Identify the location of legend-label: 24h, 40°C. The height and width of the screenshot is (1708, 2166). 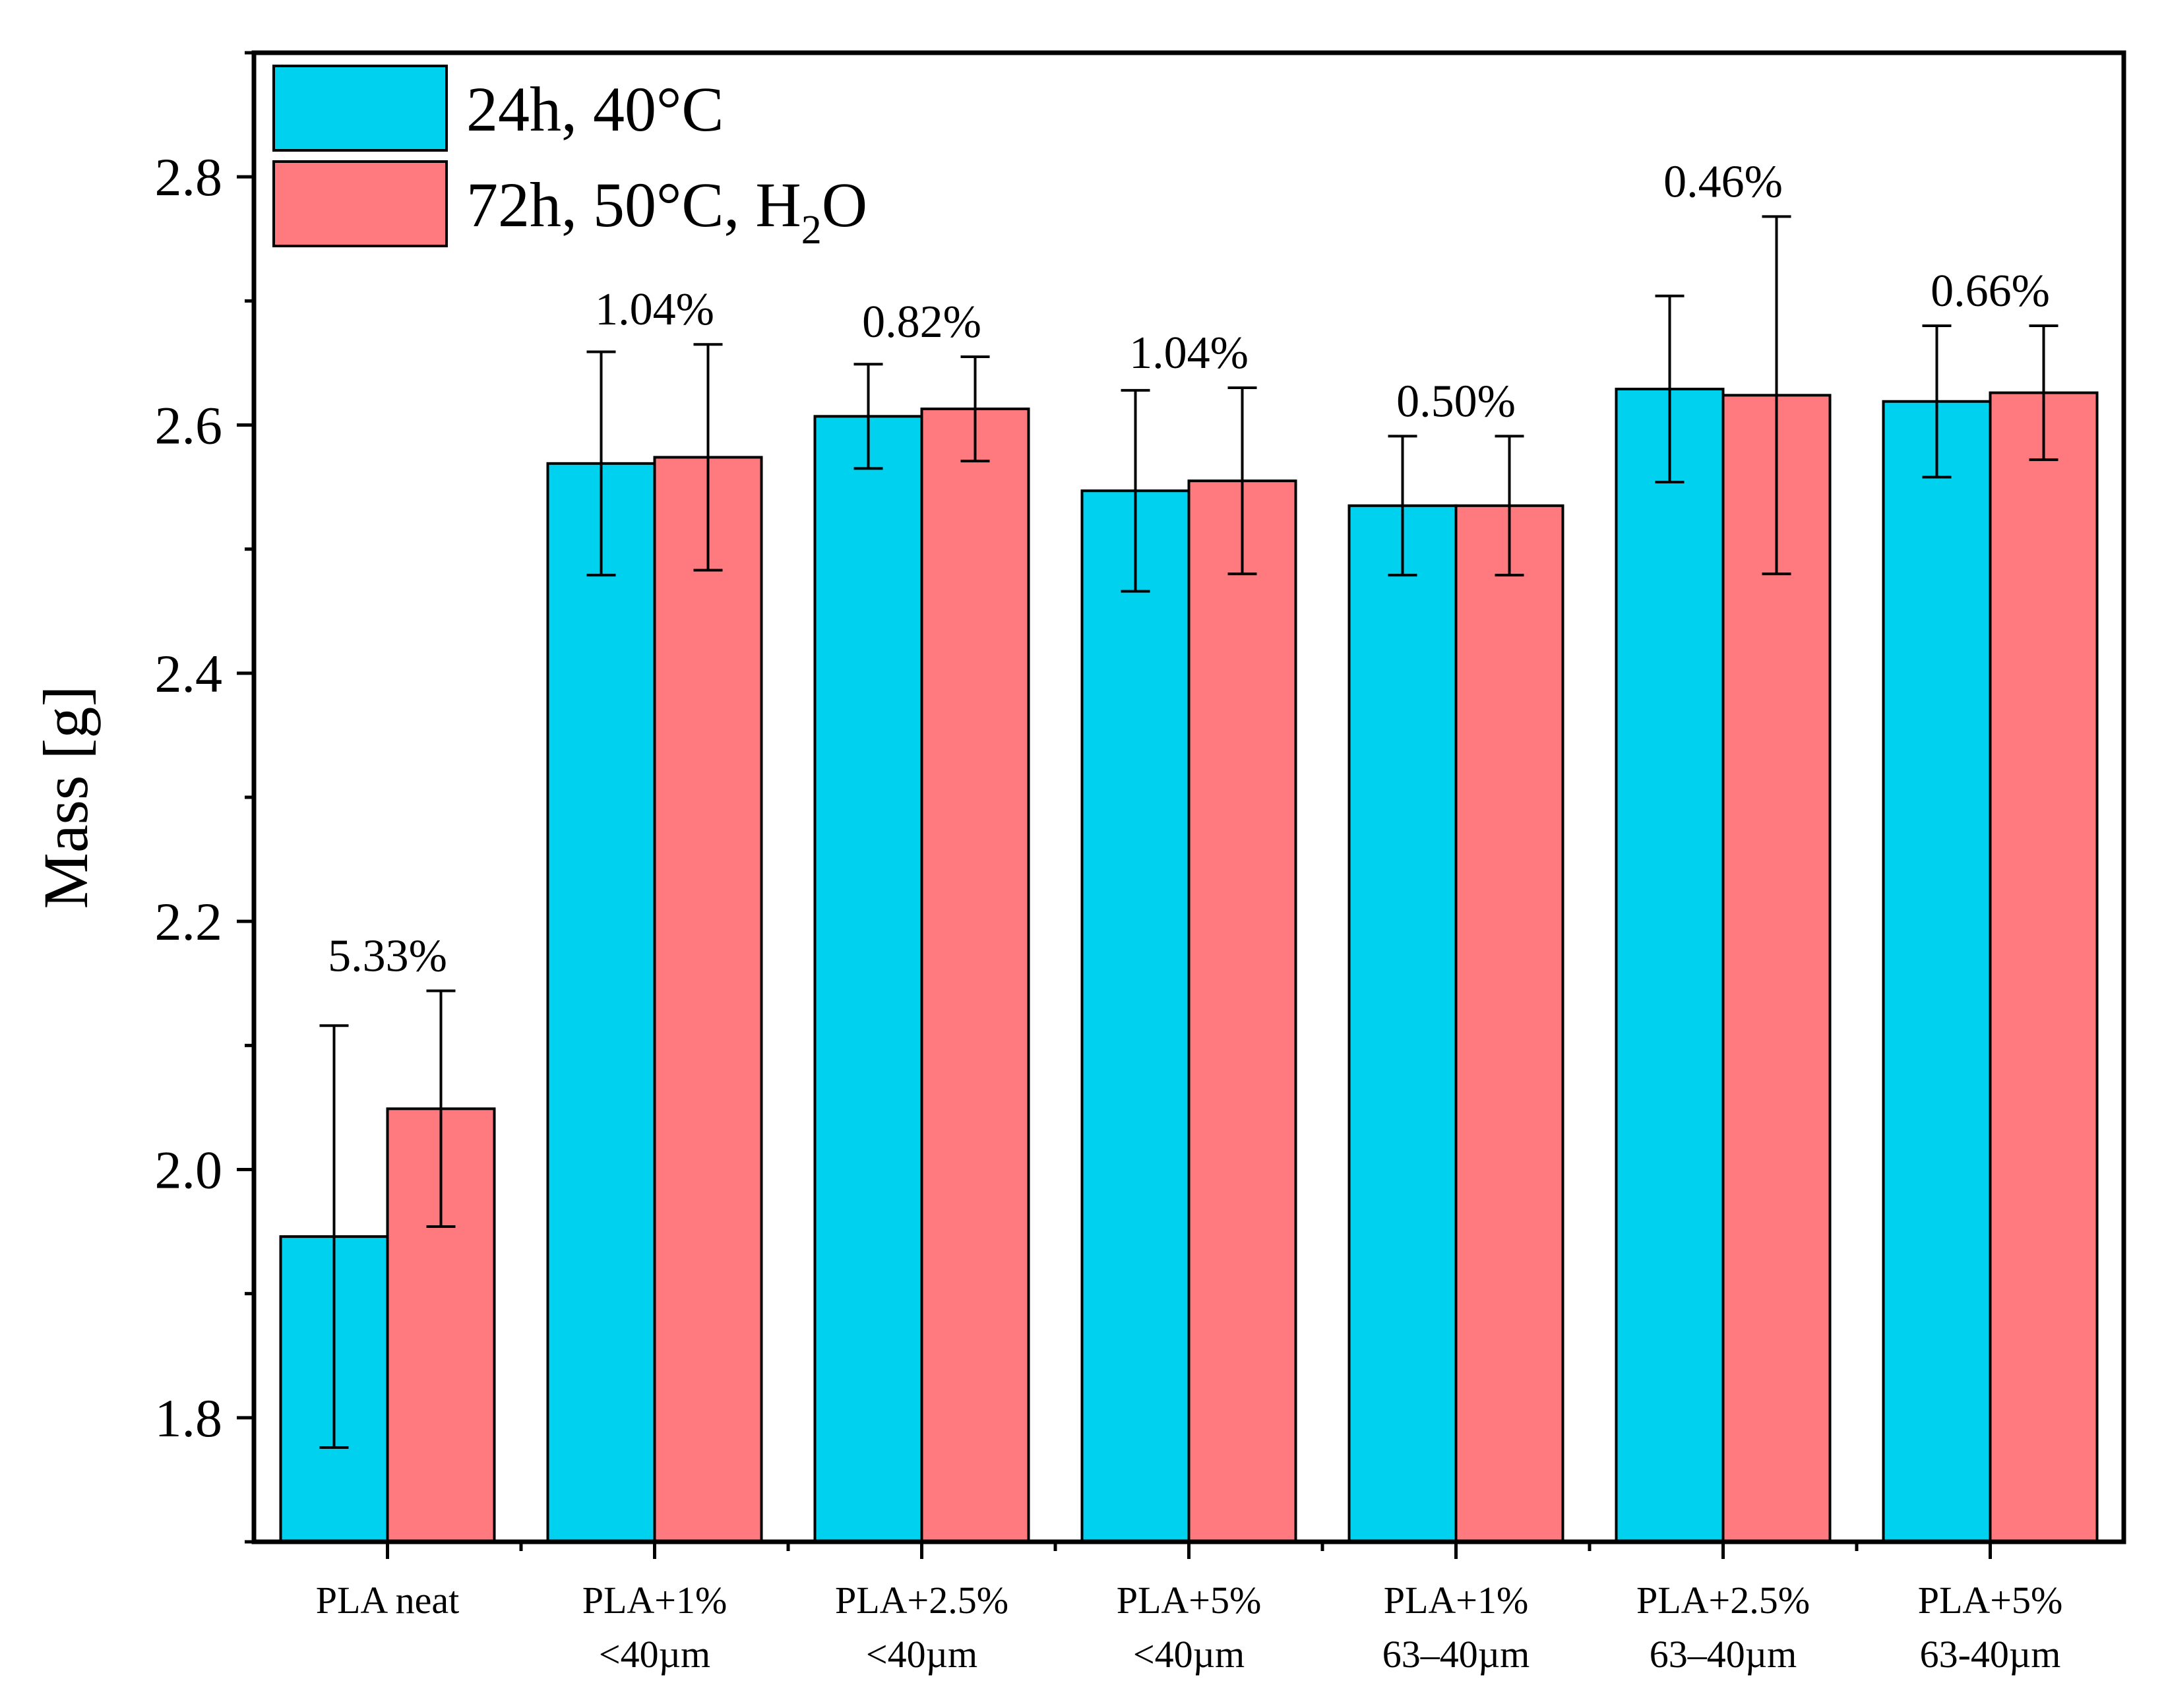
(595, 109).